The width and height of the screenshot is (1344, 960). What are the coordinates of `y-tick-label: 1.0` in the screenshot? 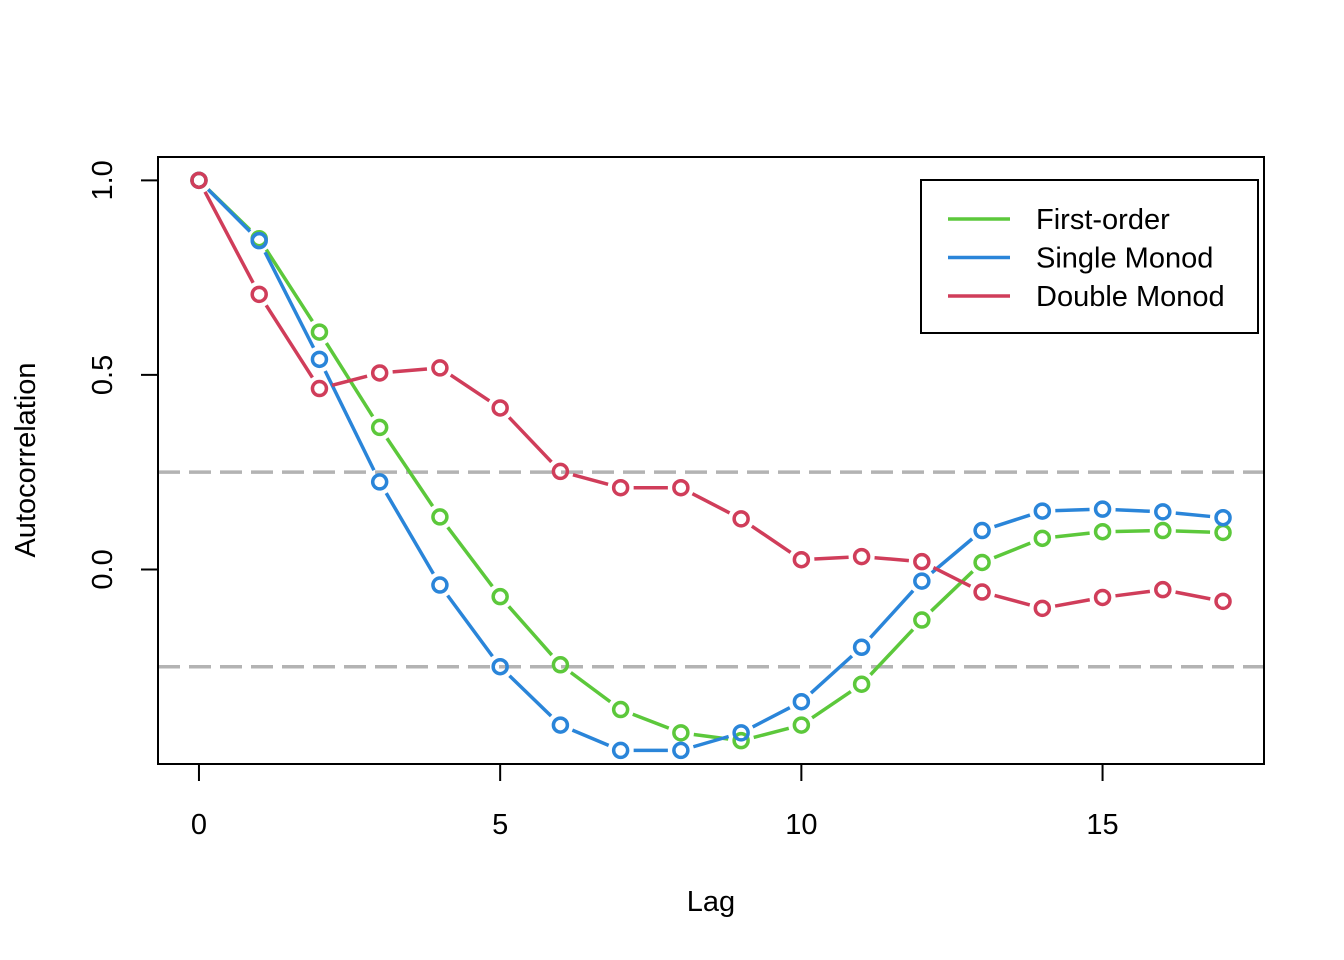 It's located at (103, 180).